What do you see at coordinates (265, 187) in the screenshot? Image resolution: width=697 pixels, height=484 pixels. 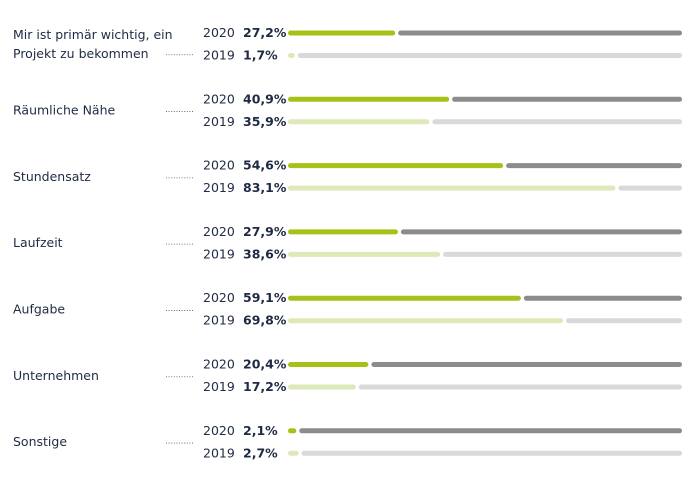 I see `value-label: 83,1%` at bounding box center [265, 187].